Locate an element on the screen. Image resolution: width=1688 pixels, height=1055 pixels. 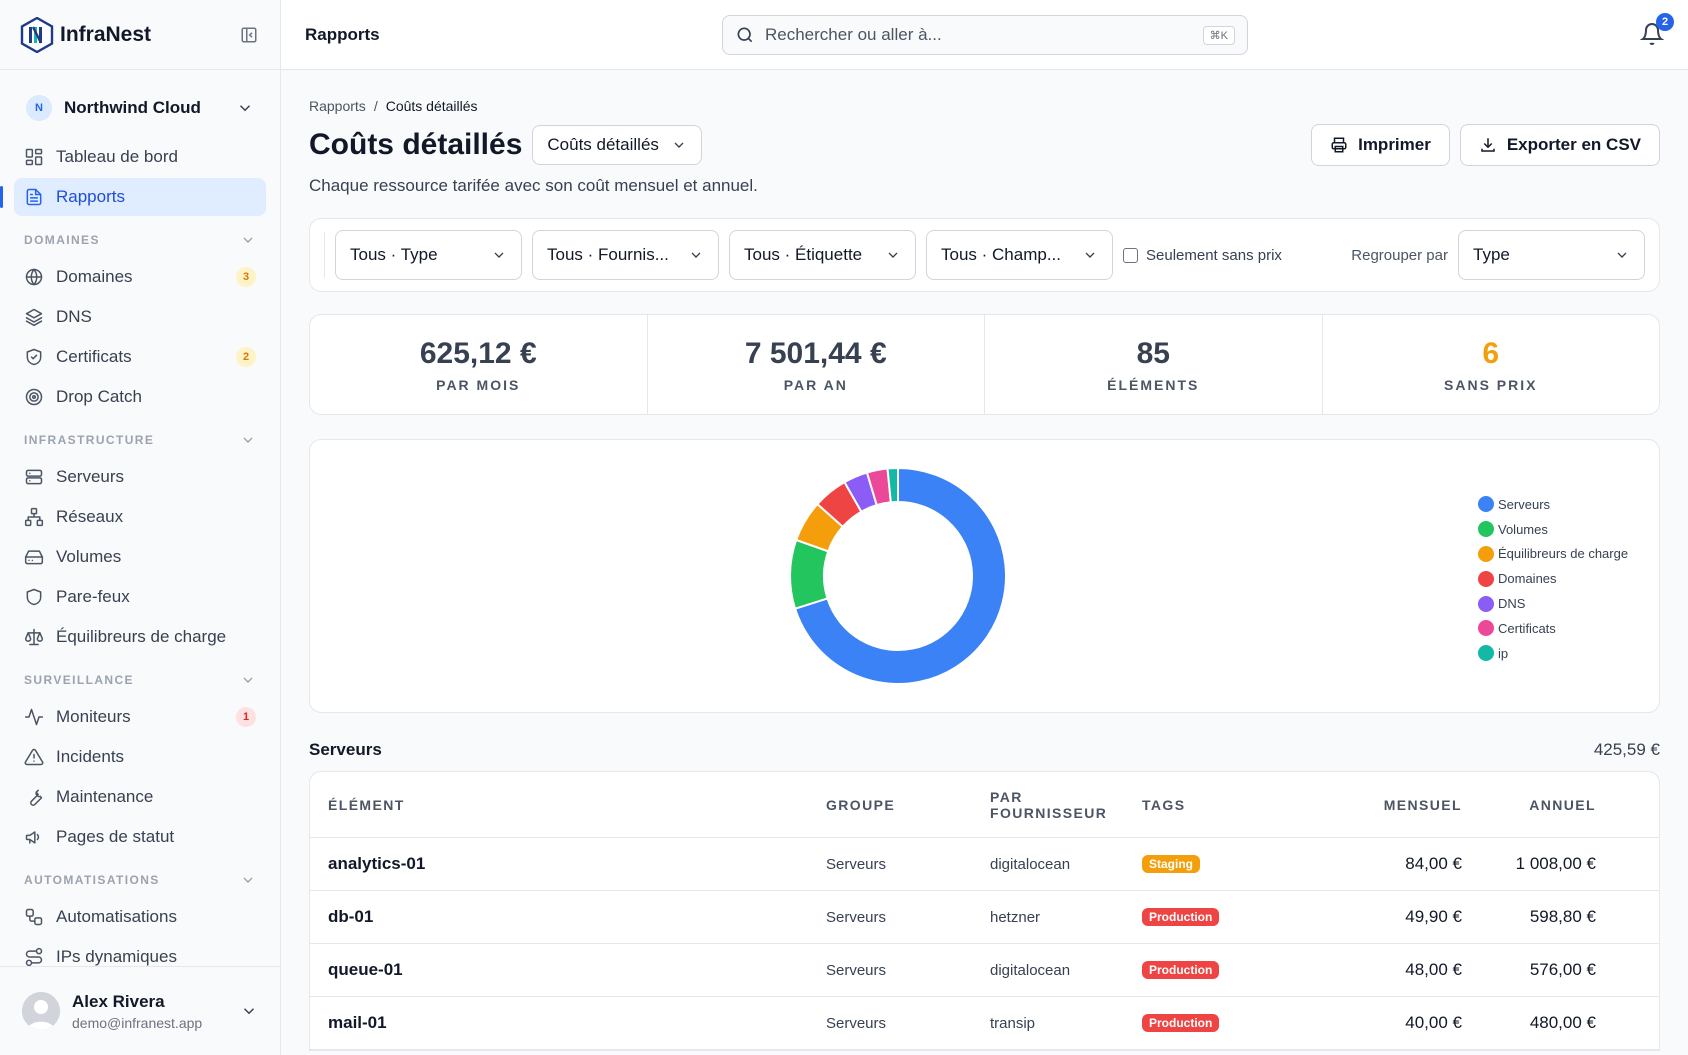
group-by-select: Type is located at coordinates (1551, 255).